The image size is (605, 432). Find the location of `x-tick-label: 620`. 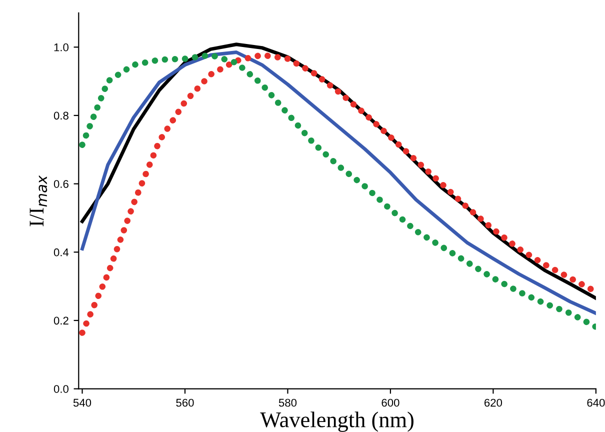

x-tick-label: 620 is located at coordinates (493, 402).